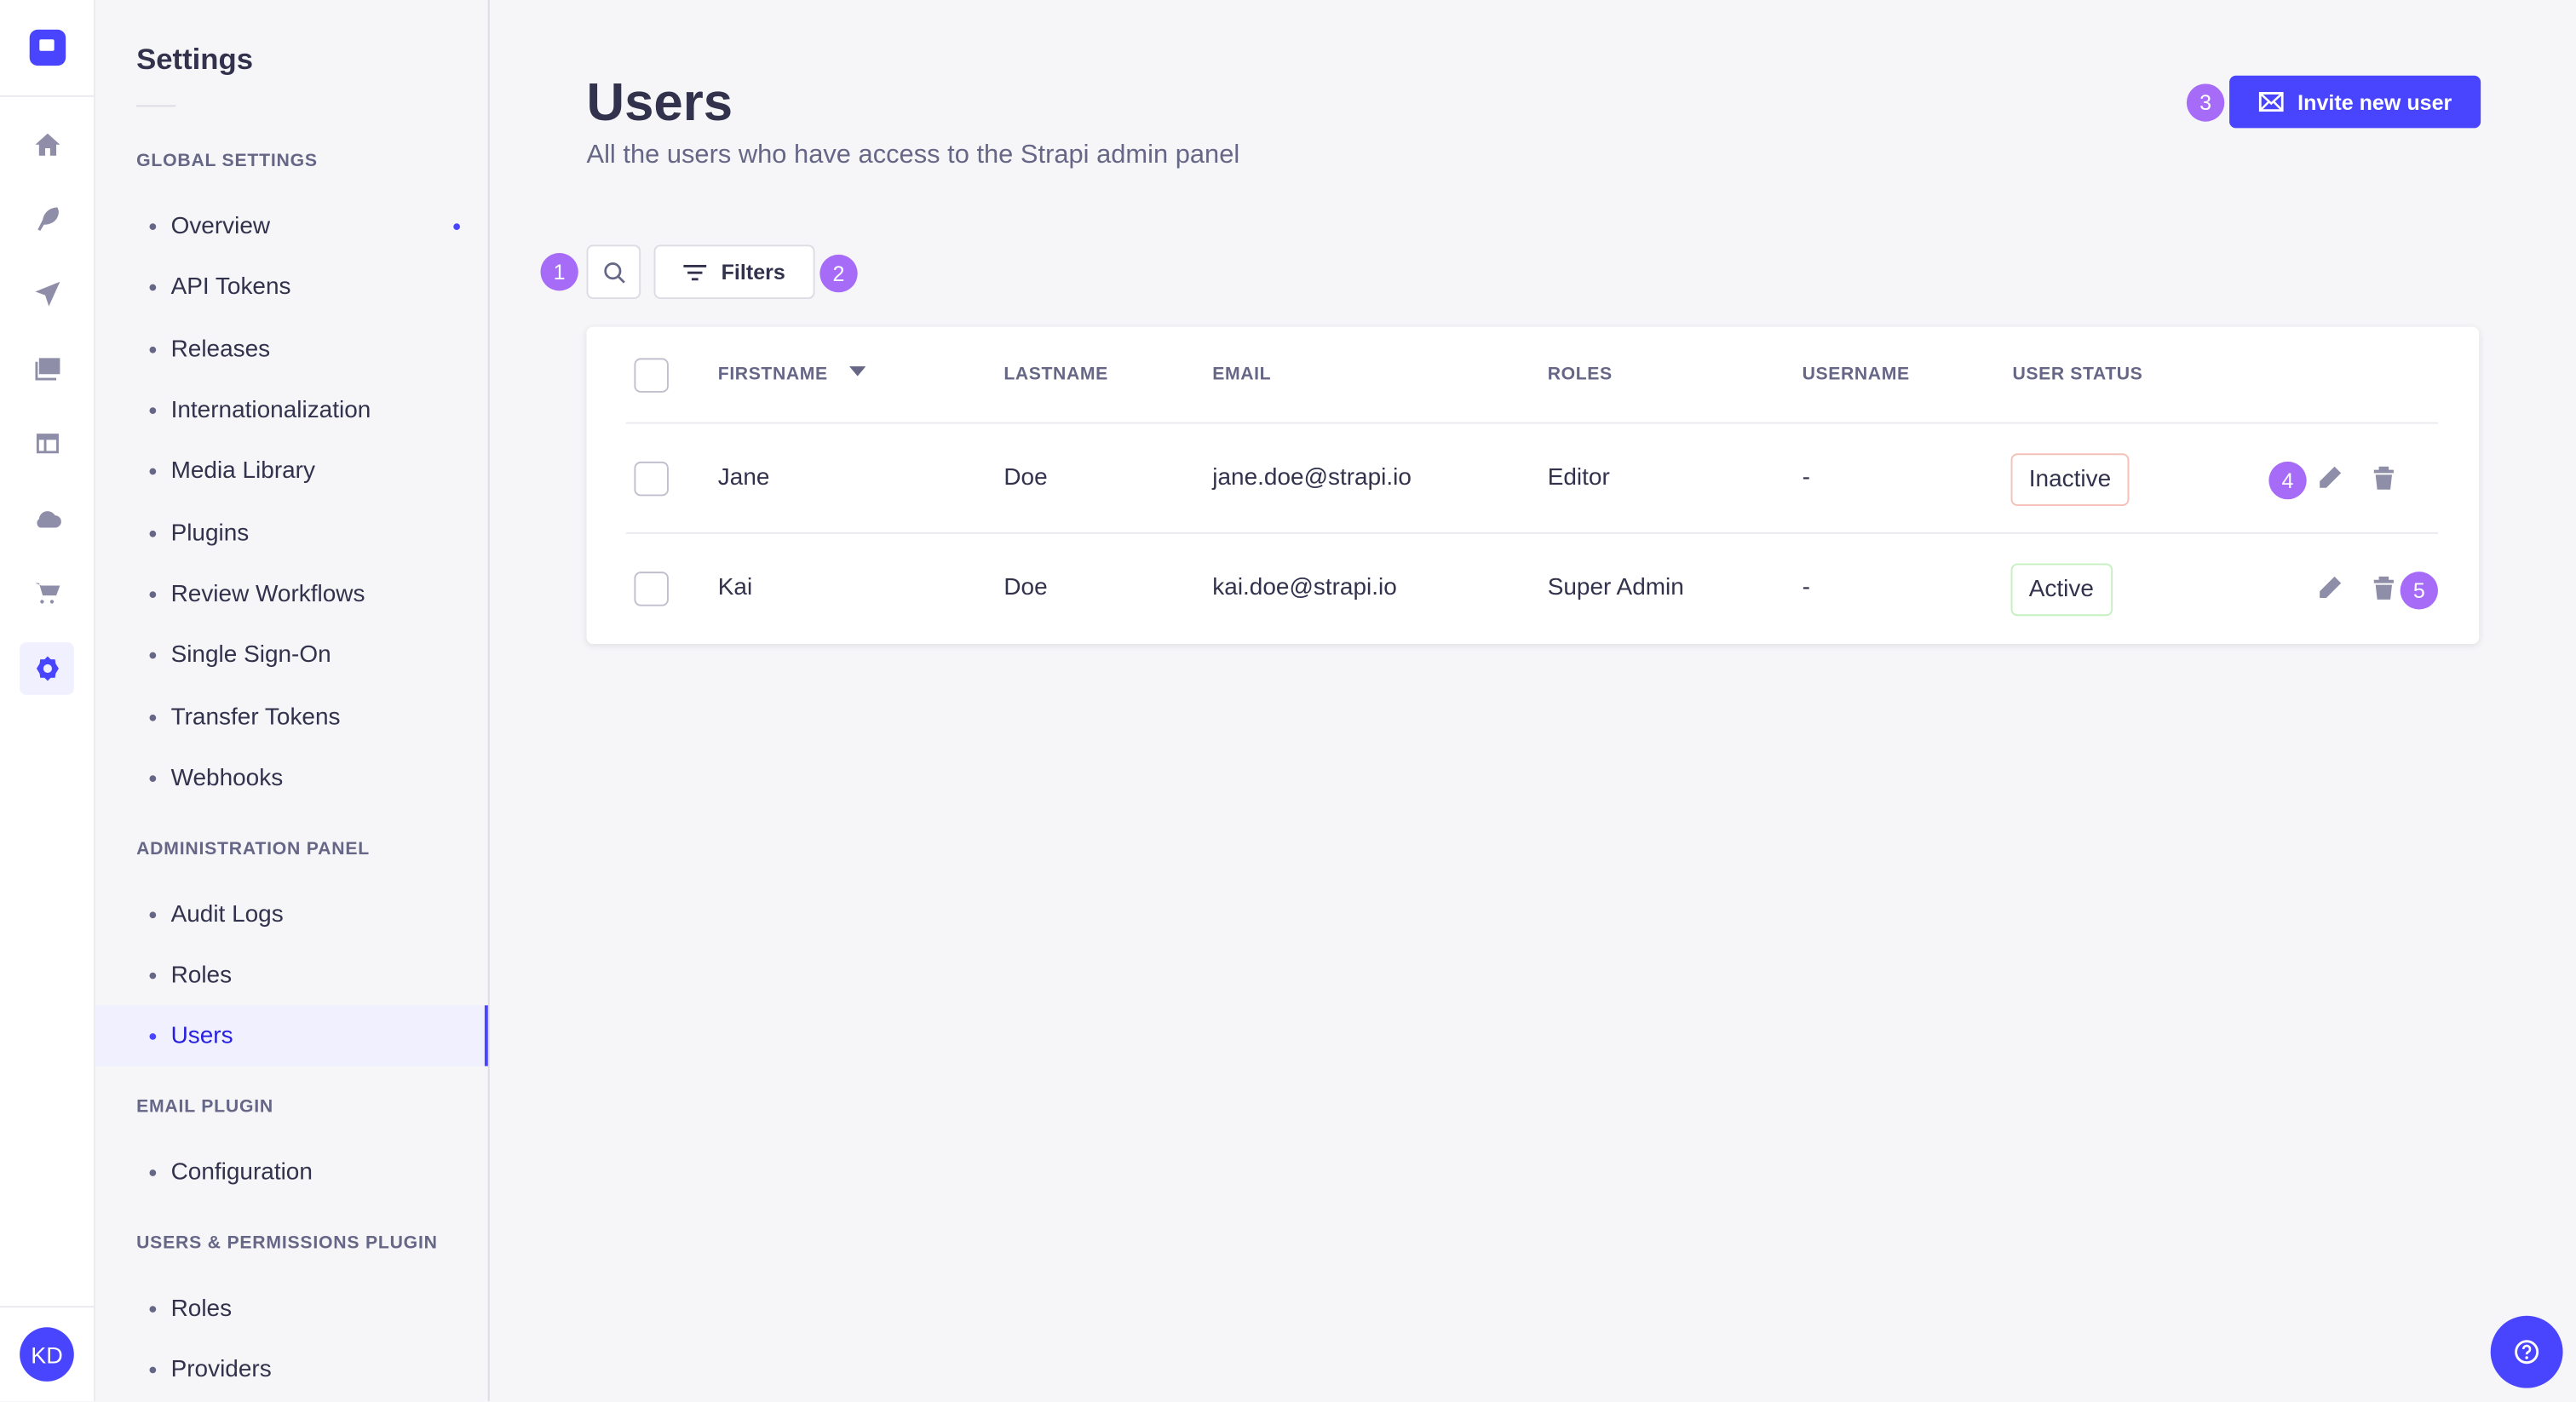  What do you see at coordinates (291, 914) in the screenshot?
I see `sidebar-item-audit-logs: Audit Logs` at bounding box center [291, 914].